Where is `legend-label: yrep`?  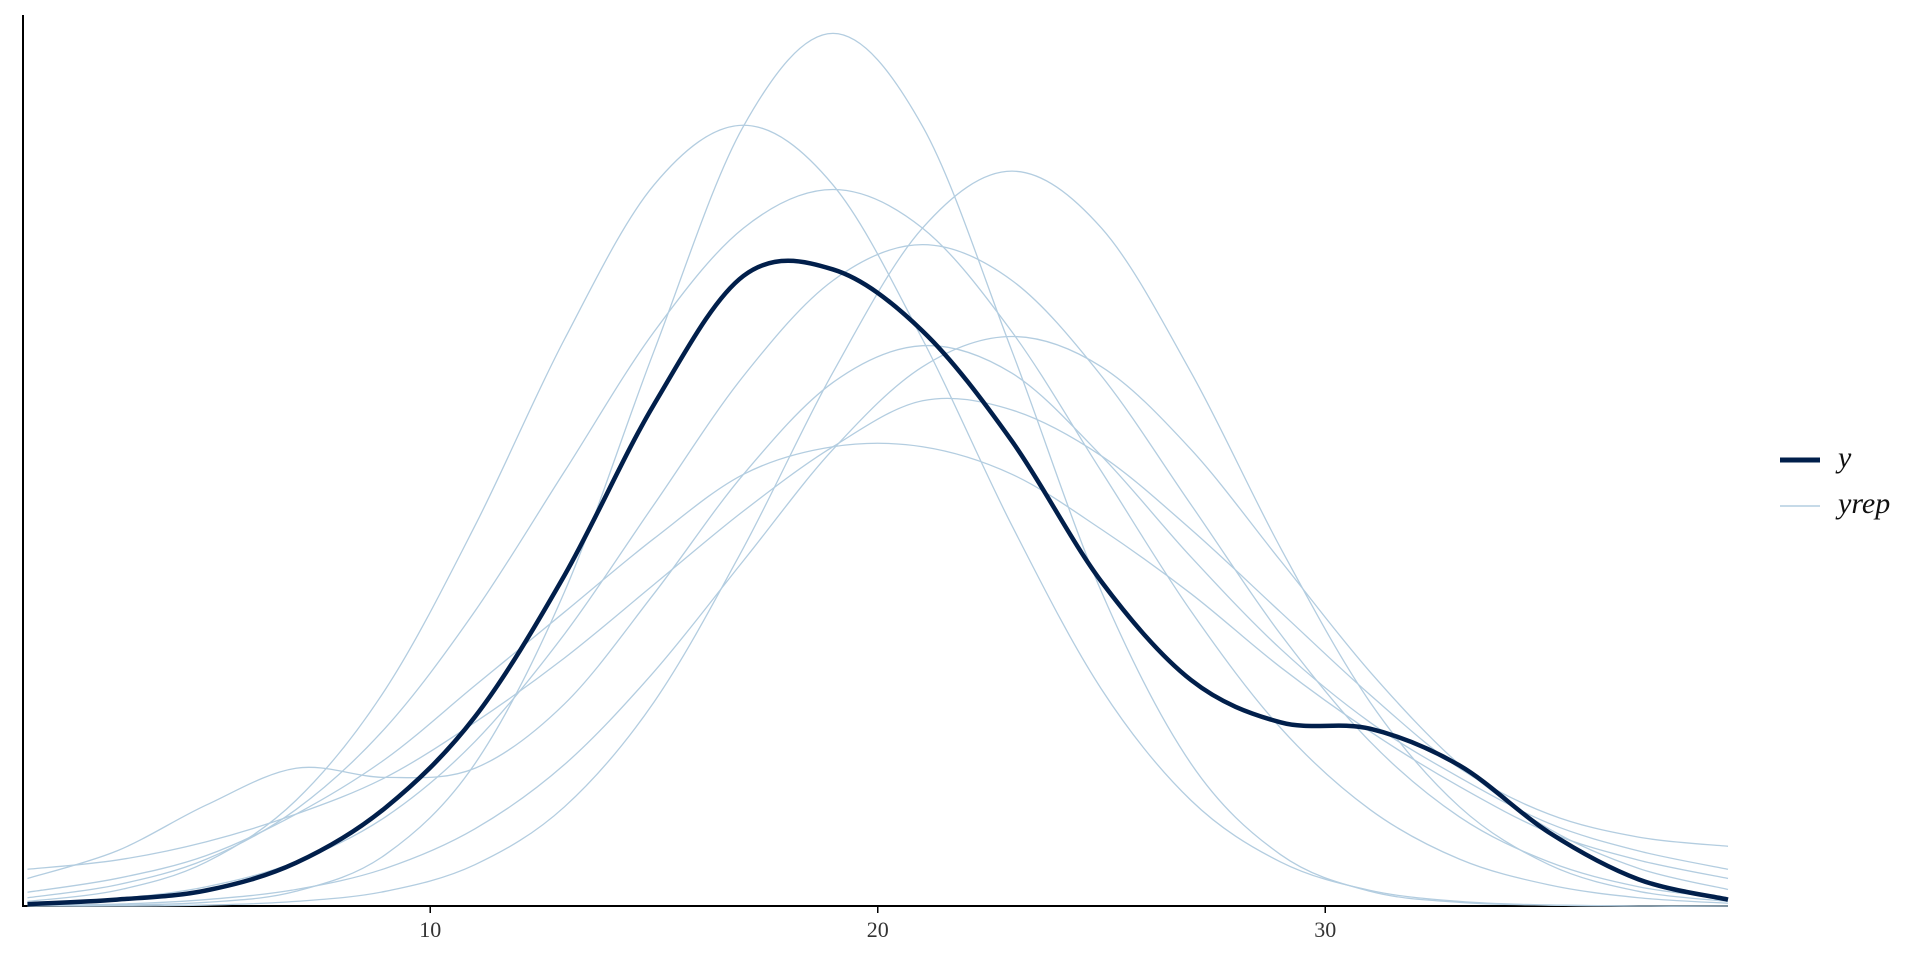
legend-label: yrep is located at coordinates (1862, 503).